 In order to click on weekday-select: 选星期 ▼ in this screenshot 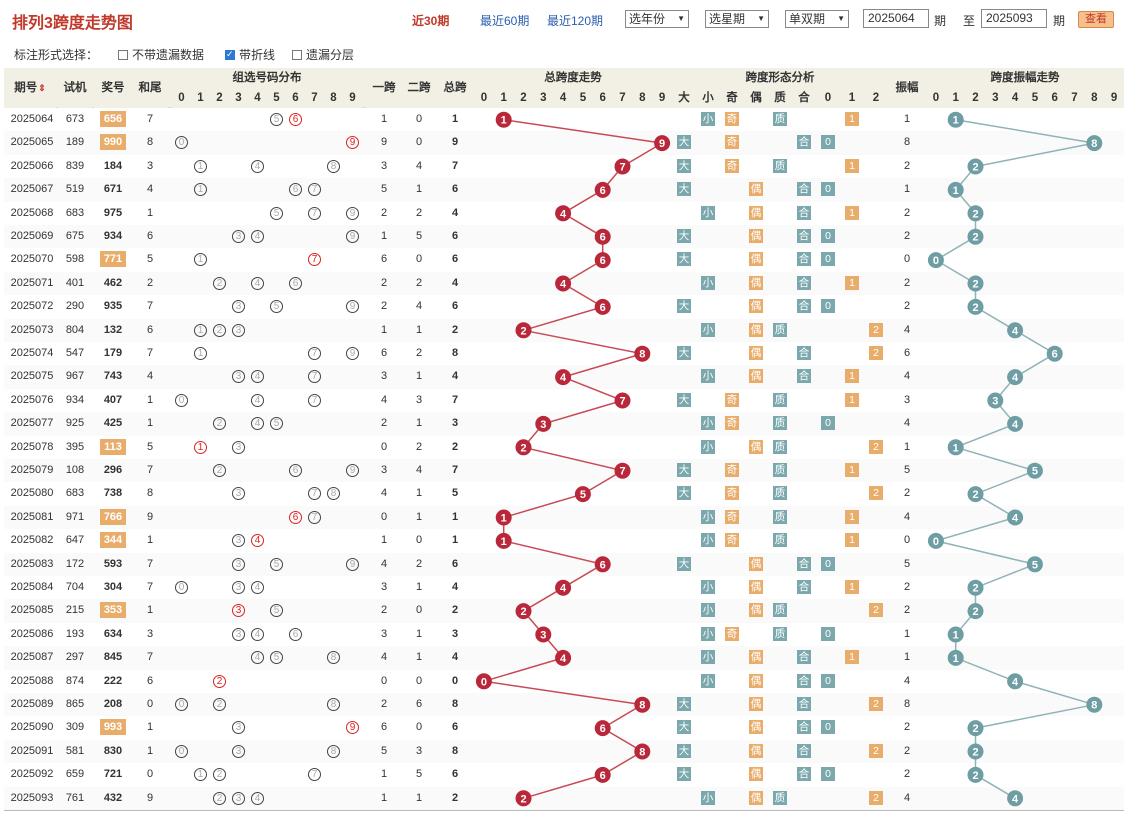, I will do `click(737, 19)`.